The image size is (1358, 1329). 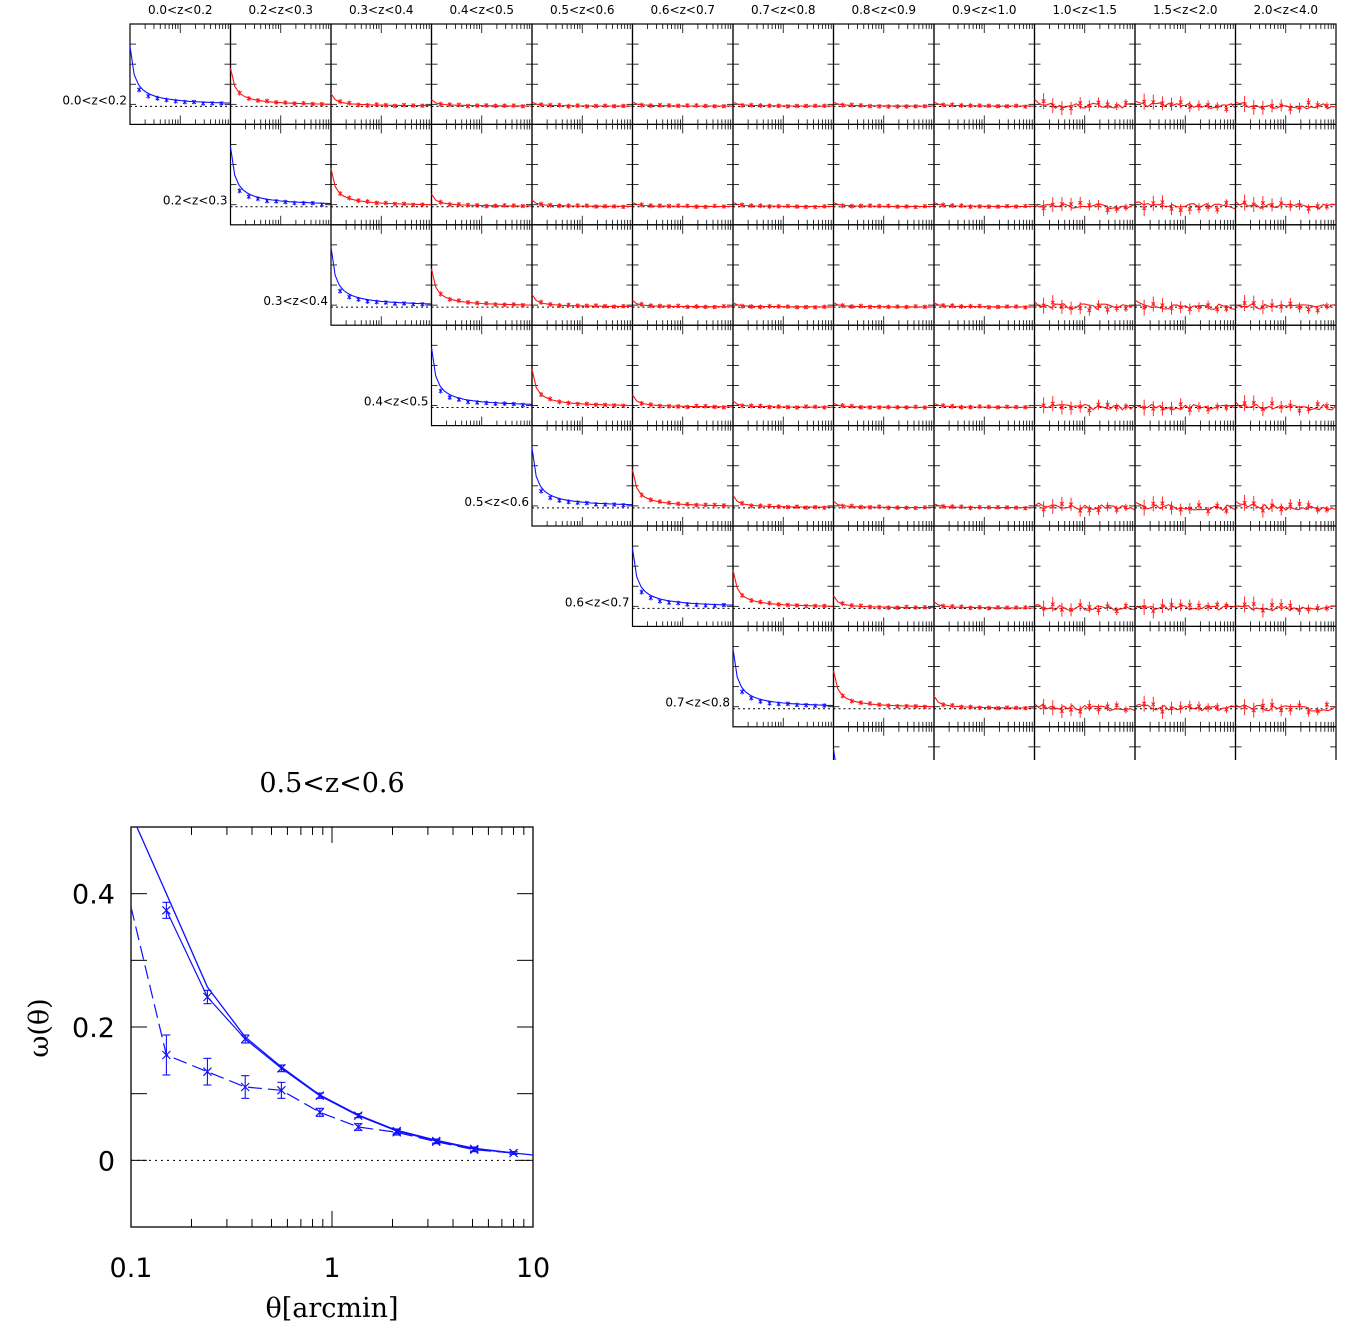 What do you see at coordinates (280, 10) in the screenshot?
I see `column-header-1: 0.2<z<0.3` at bounding box center [280, 10].